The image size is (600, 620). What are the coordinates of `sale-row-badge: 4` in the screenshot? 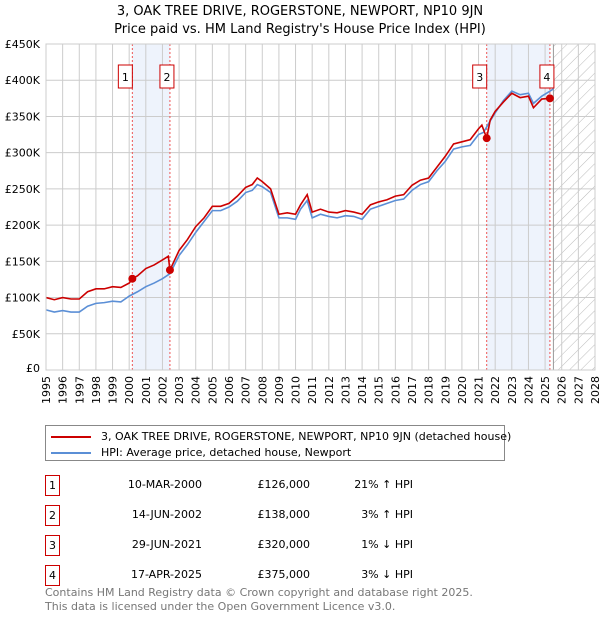 It's located at (52, 575).